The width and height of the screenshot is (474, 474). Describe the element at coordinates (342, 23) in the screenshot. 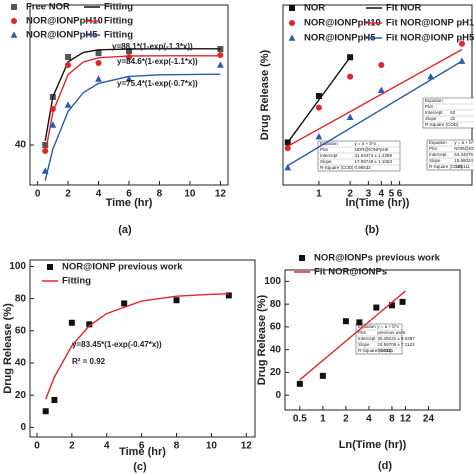

I see `legend-label: NOR@IONPpH10` at that location.